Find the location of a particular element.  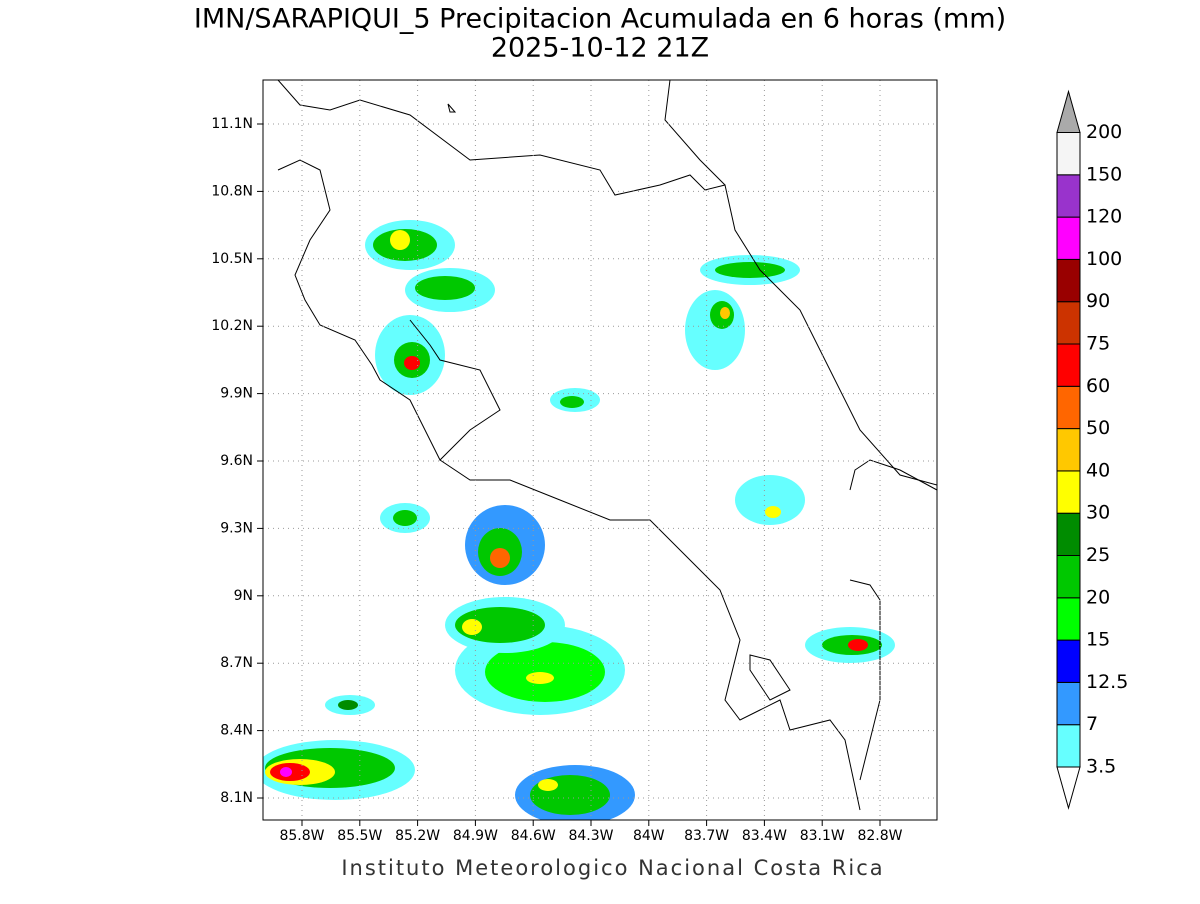

colorbar-label: 40 is located at coordinates (1098, 470).